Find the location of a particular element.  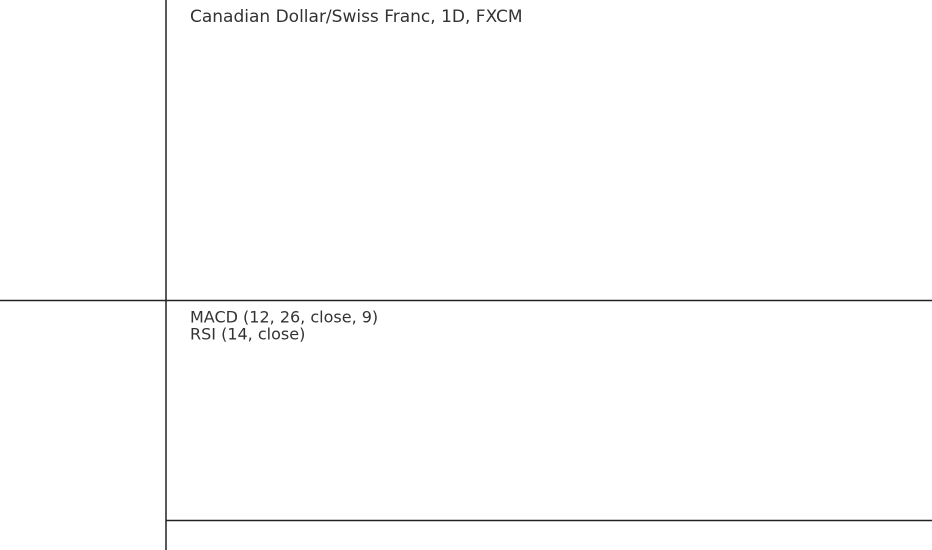

chart-title: Canadian Dollar/Swiss Franc, 1D, FXCM is located at coordinates (356, 17).